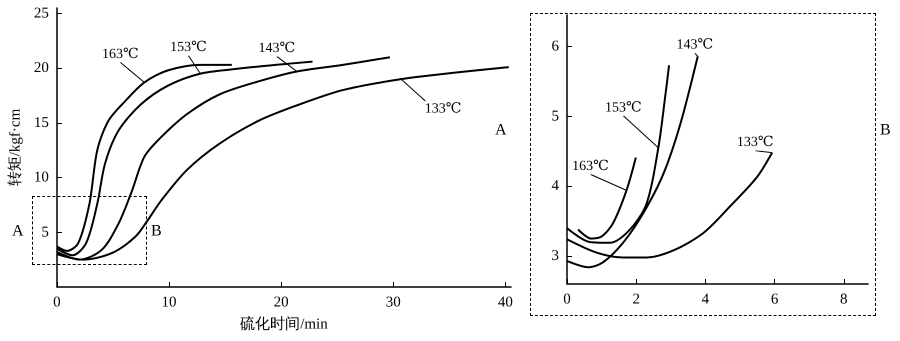 This screenshot has width=900, height=341. What do you see at coordinates (393, 302) in the screenshot?
I see `x-tick-label: 30` at bounding box center [393, 302].